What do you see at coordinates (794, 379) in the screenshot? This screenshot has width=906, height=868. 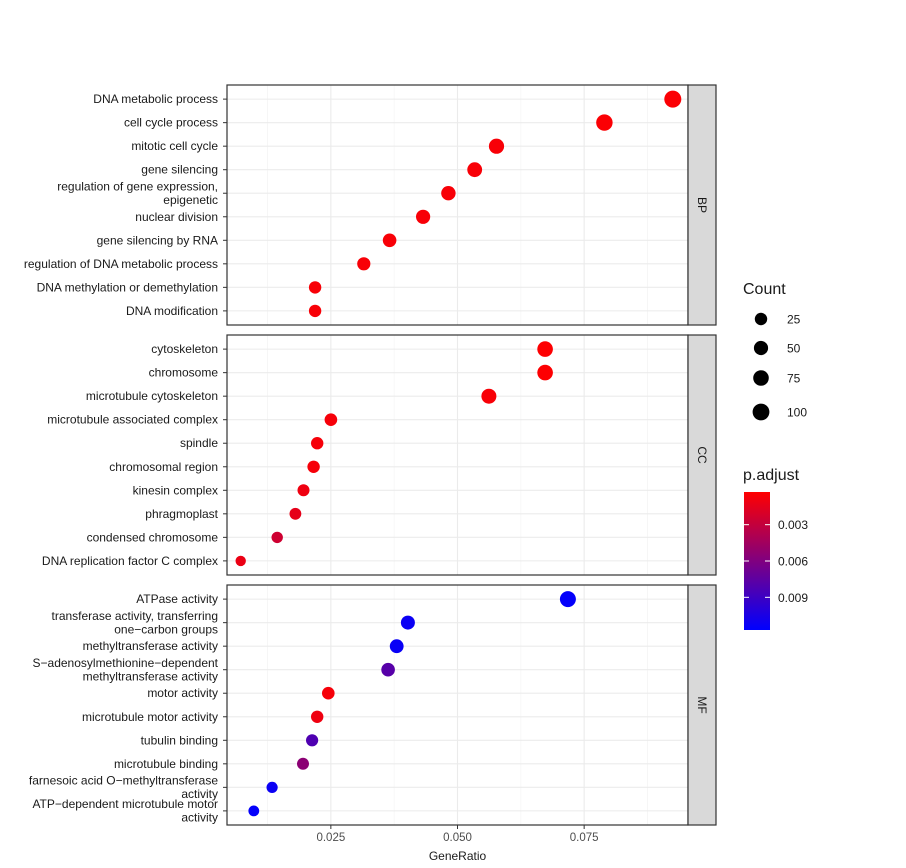 I see `count-legend-label: 75` at bounding box center [794, 379].